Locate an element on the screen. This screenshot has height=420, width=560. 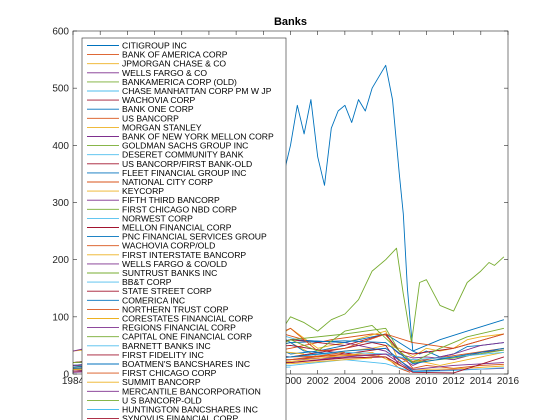
legend-label: HUNTINGTON BANCSHARES INC is located at coordinates (190, 410).